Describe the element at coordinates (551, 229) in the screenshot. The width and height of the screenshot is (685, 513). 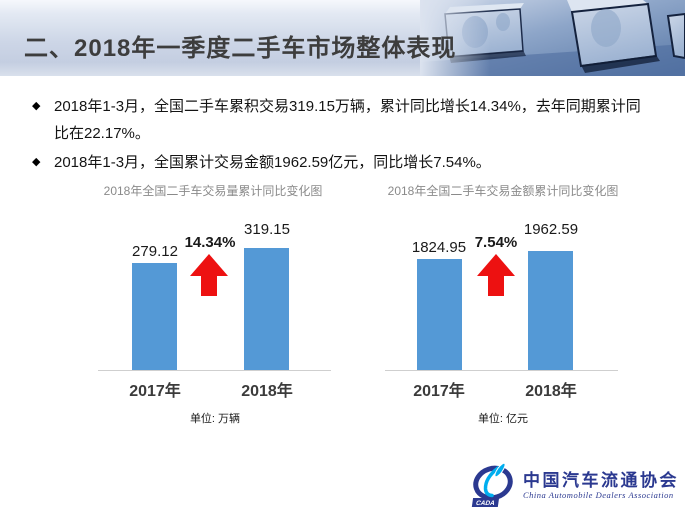
I see `value-label-2018-amount: 1962.59` at that location.